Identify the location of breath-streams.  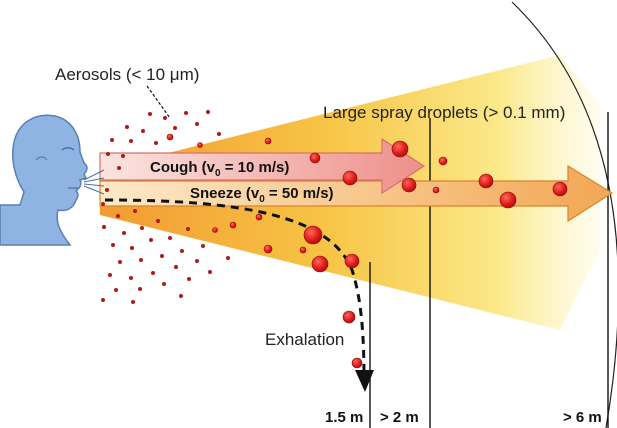
(94, 182).